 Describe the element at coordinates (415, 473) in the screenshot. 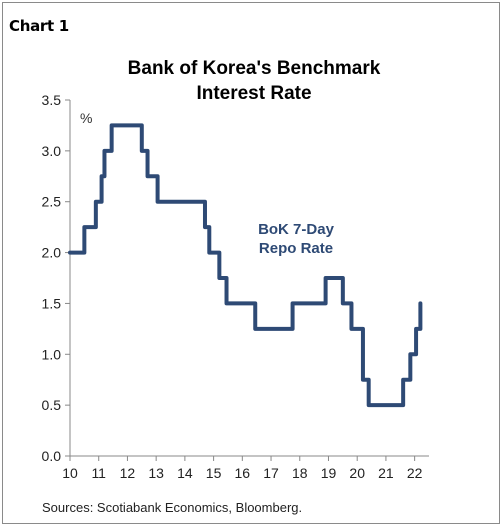

I see `x-tick-label: 22` at that location.